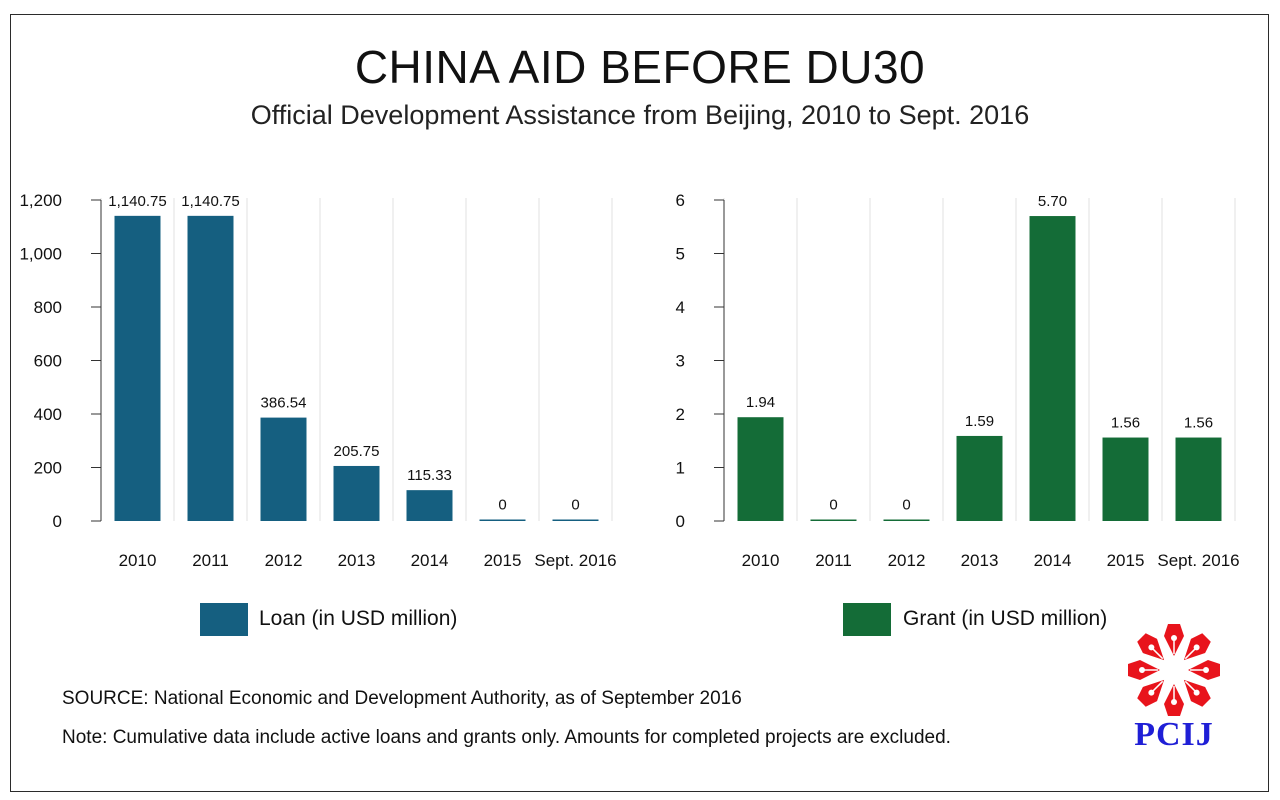 The height and width of the screenshot is (800, 1280). What do you see at coordinates (979, 478) in the screenshot?
I see `grant-bar-2013` at bounding box center [979, 478].